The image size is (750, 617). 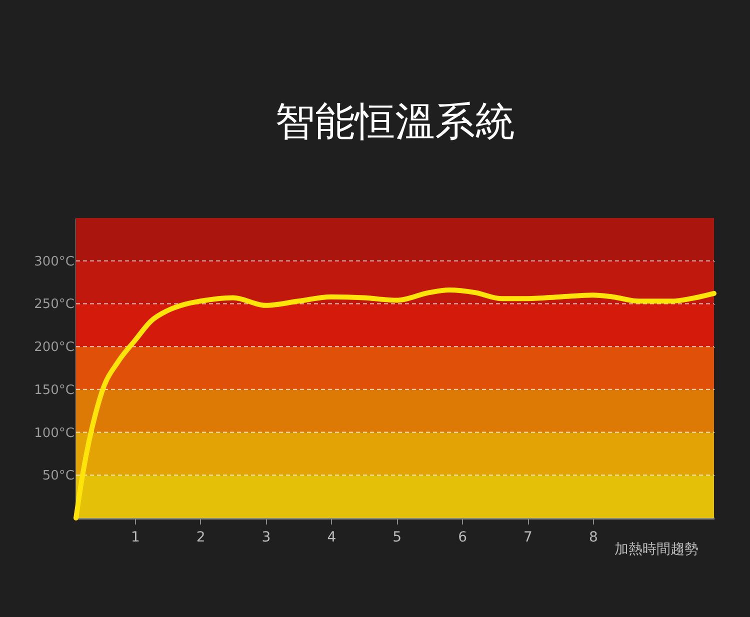 What do you see at coordinates (54, 390) in the screenshot?
I see `y-tick-label: 150°C` at bounding box center [54, 390].